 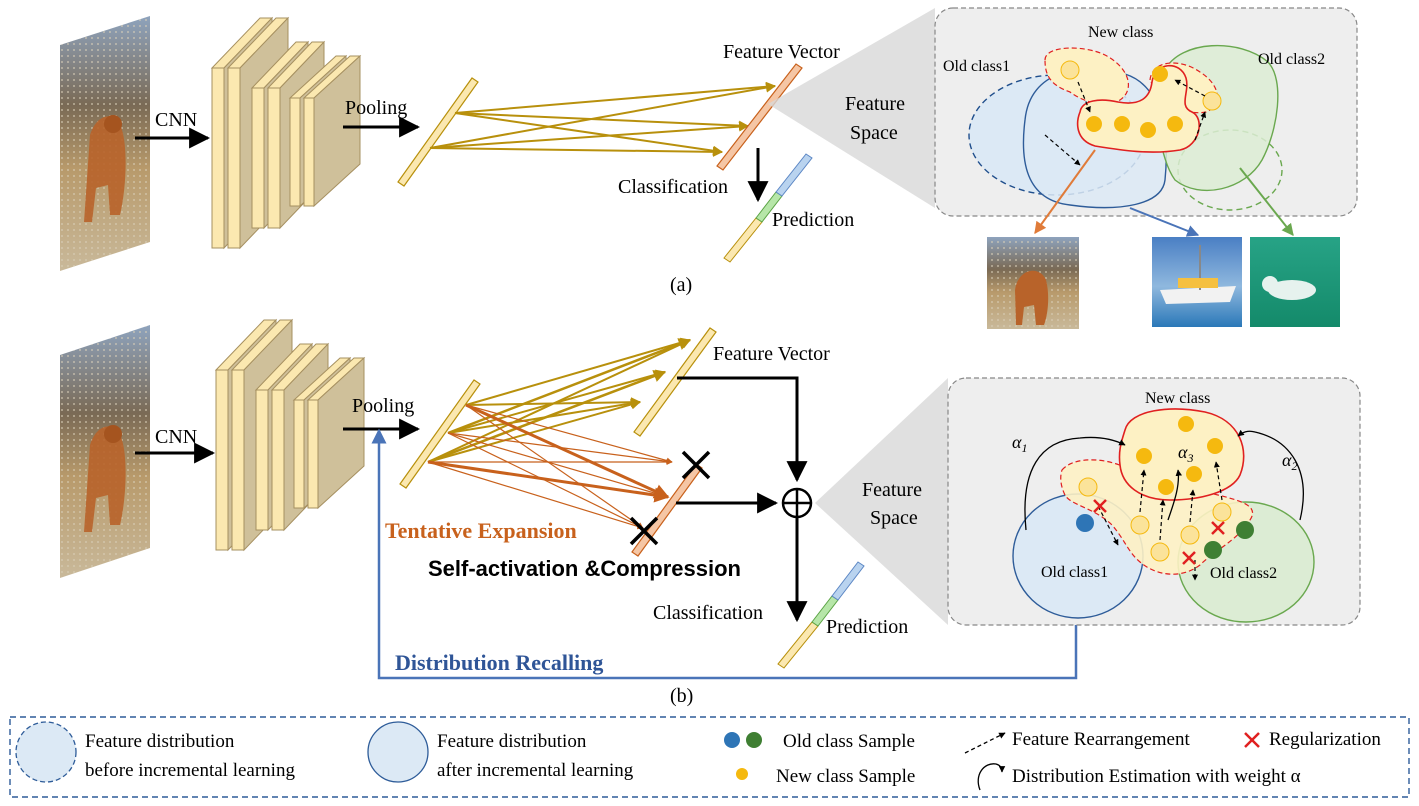 I want to click on old-class1-sample, so click(x=1085, y=523).